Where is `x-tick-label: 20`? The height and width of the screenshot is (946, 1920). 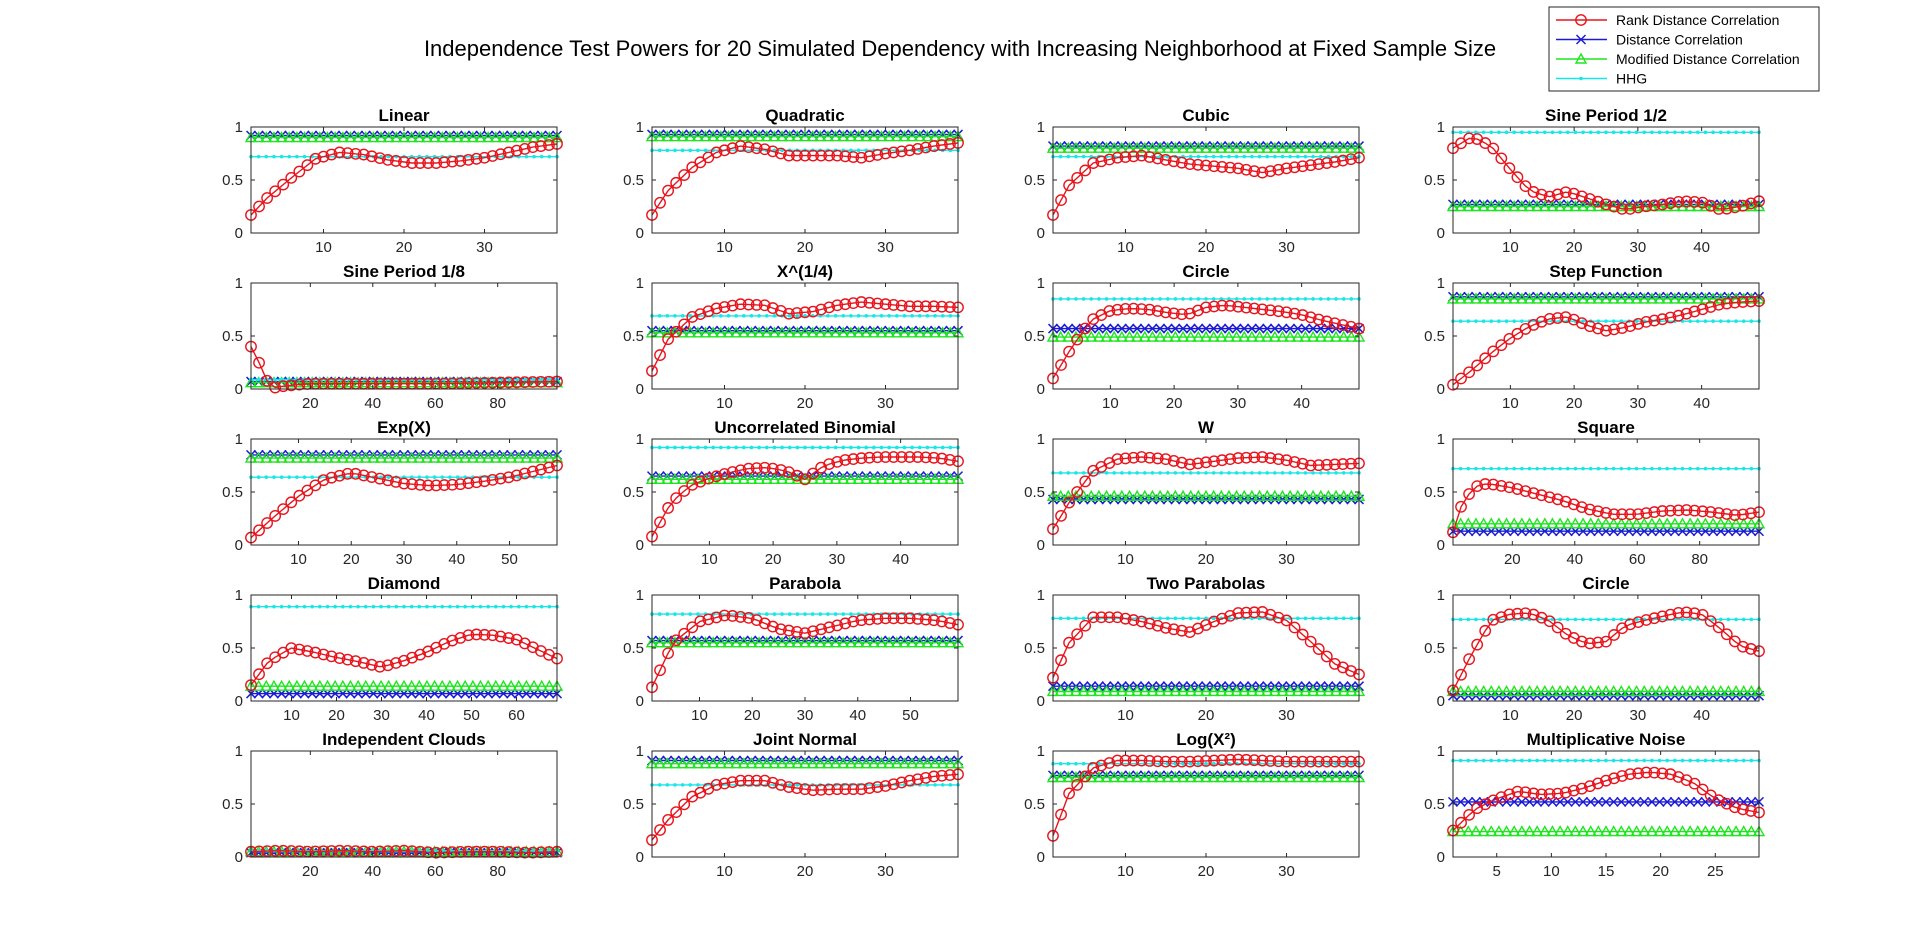 x-tick-label: 20 is located at coordinates (805, 247).